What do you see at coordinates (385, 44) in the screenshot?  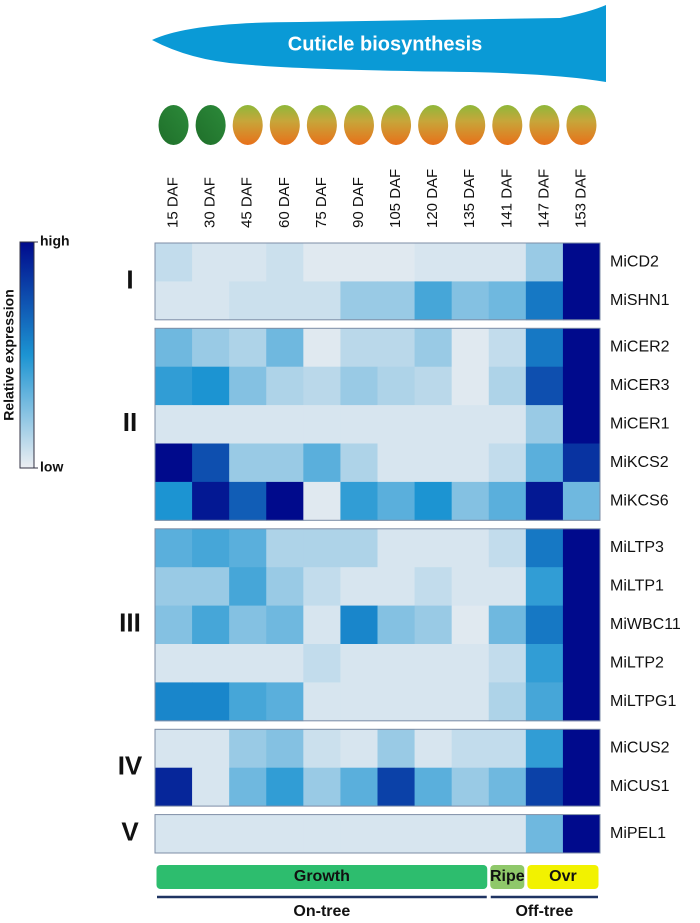 I see `chart-title: Cuticle biosynthesis` at bounding box center [385, 44].